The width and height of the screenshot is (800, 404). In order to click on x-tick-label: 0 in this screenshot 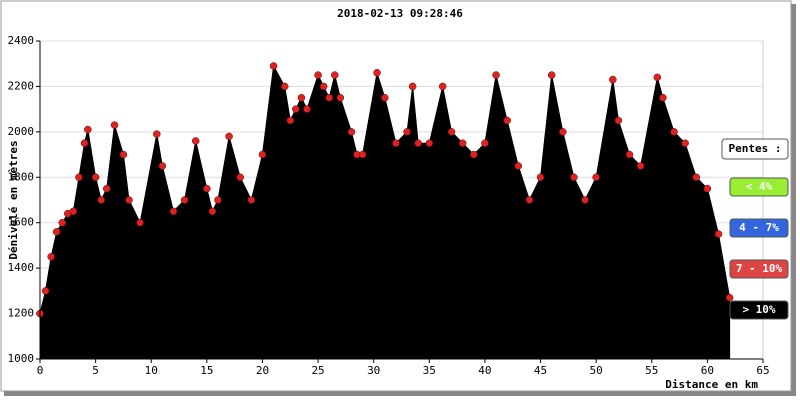, I will do `click(40, 370)`.